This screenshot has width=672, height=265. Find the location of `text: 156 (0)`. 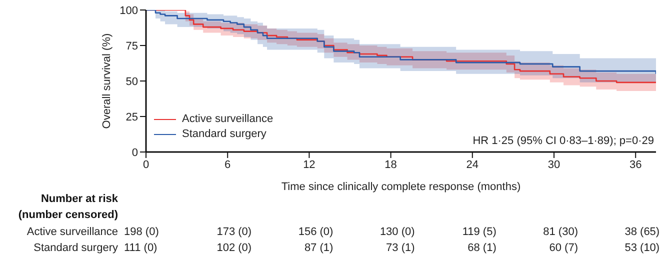

text: 156 (0) is located at coordinates (315, 232).